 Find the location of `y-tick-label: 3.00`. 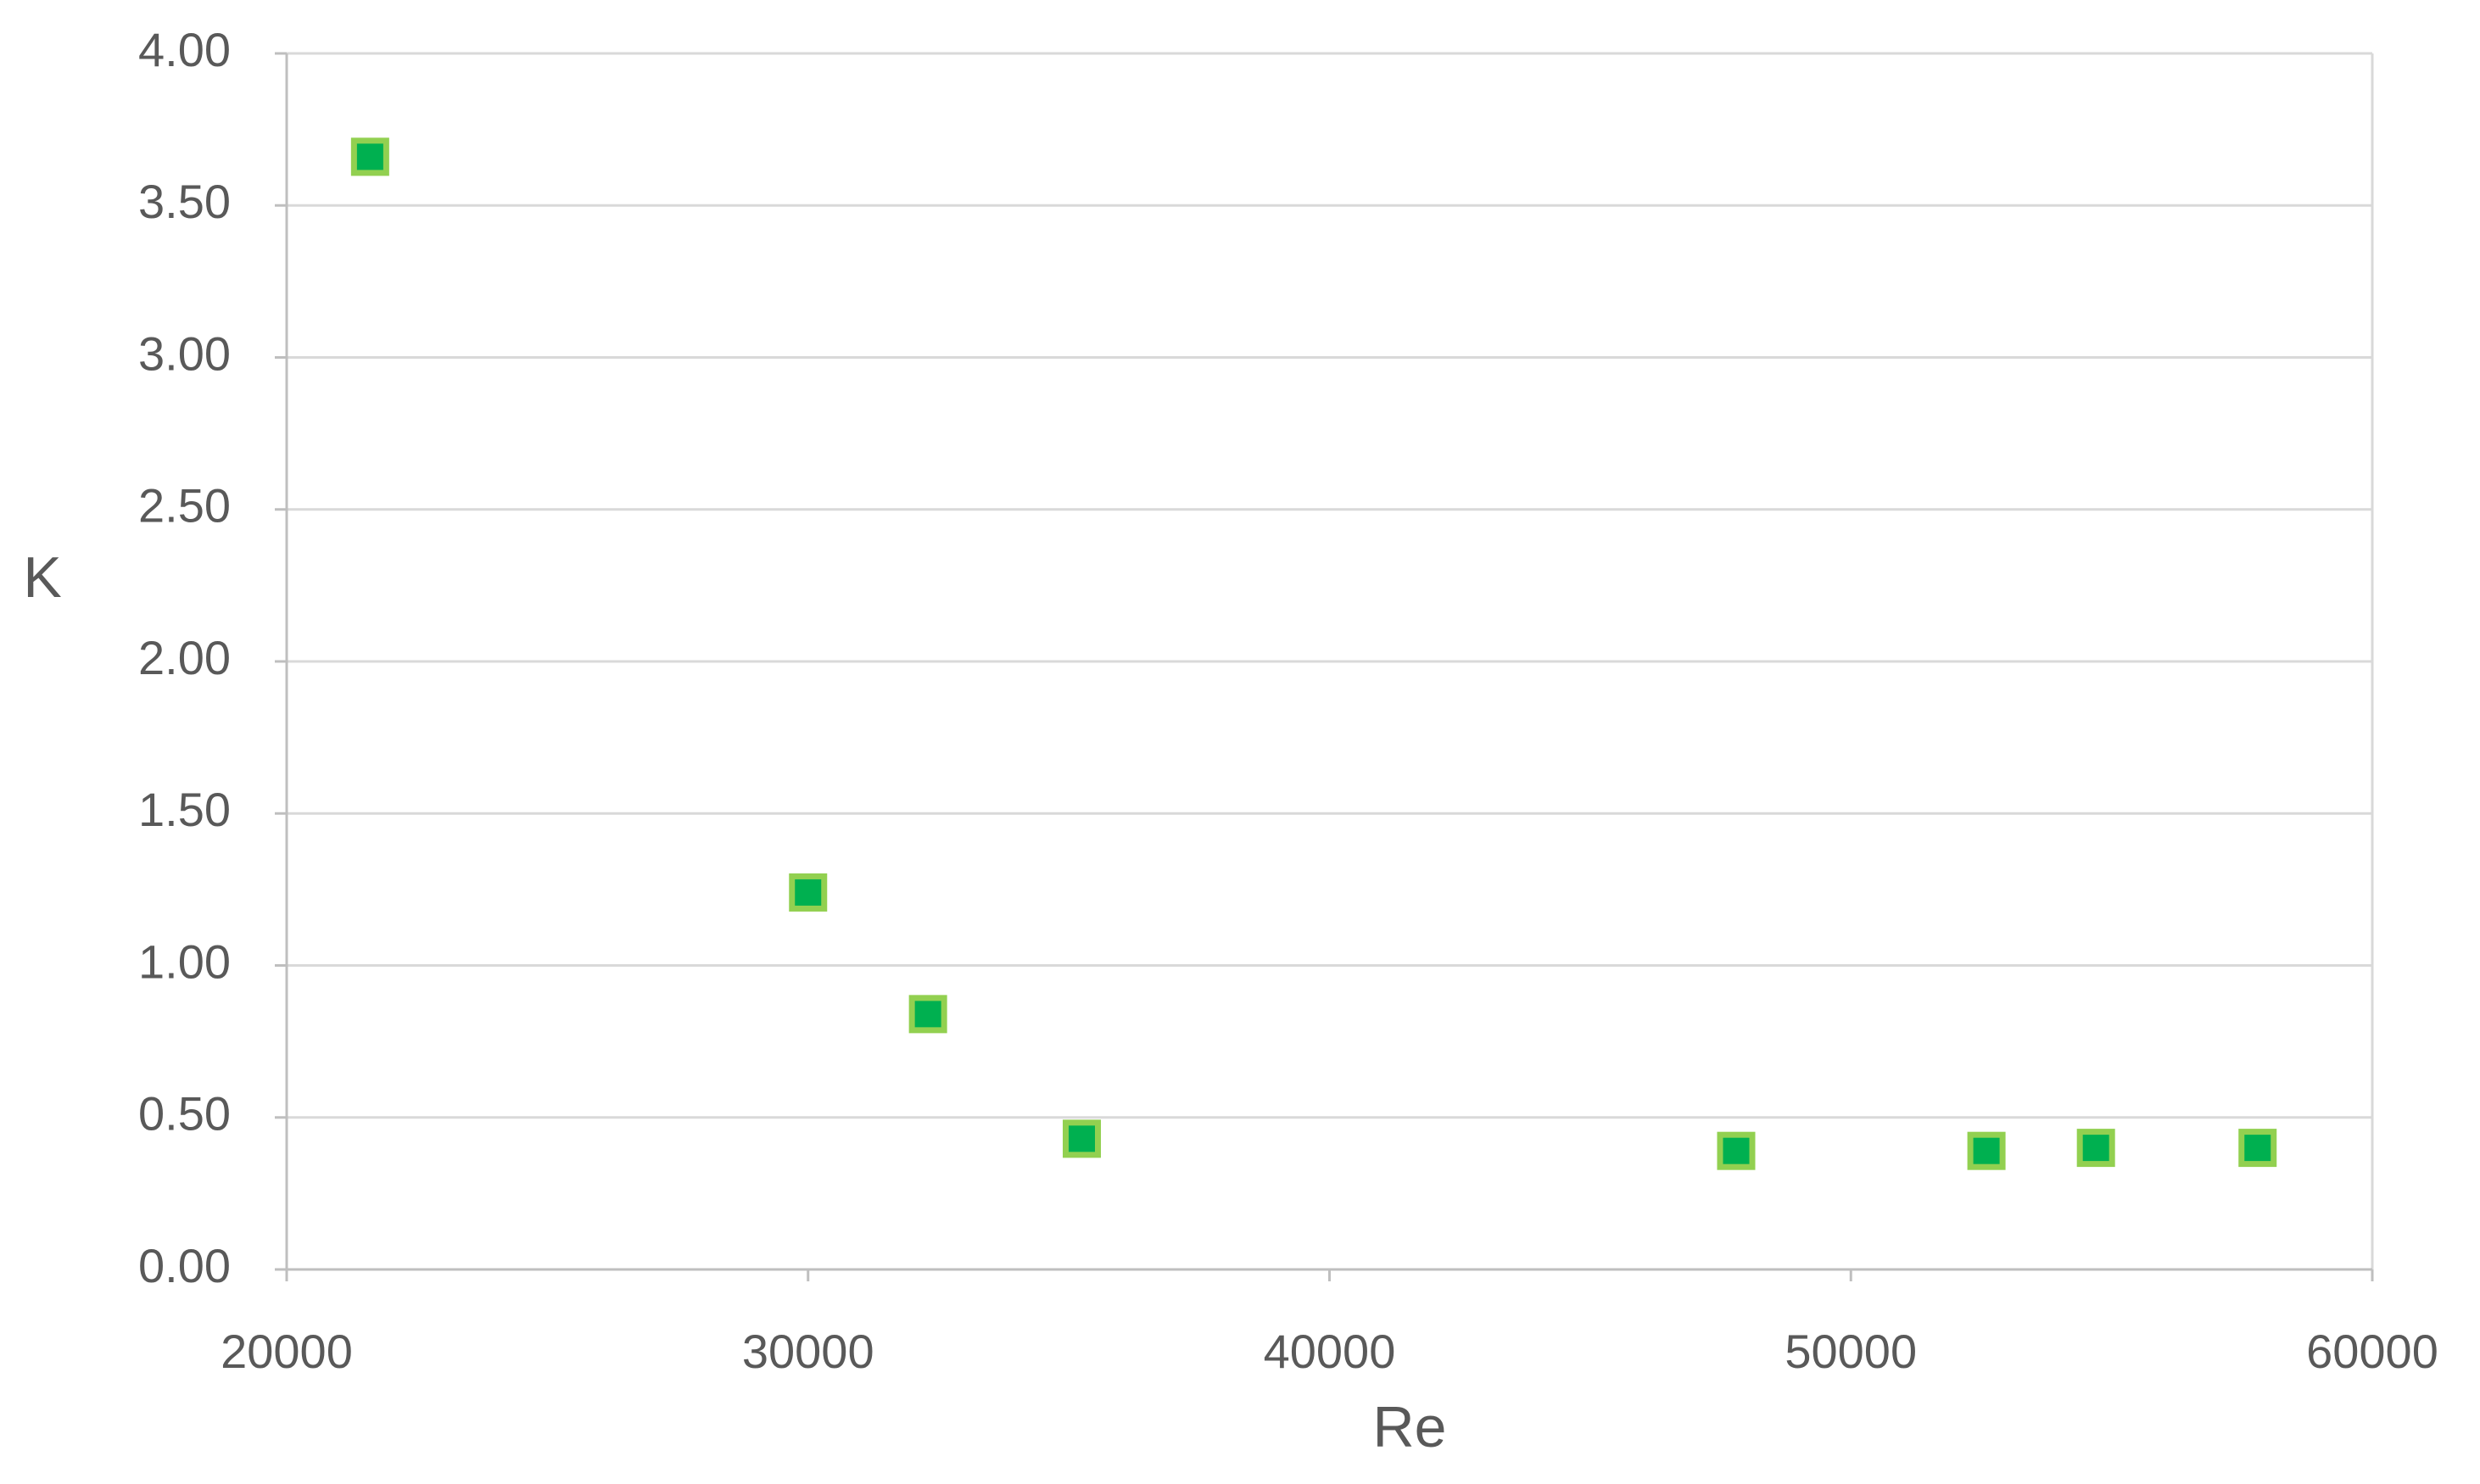

y-tick-label: 3.00 is located at coordinates (184, 353).